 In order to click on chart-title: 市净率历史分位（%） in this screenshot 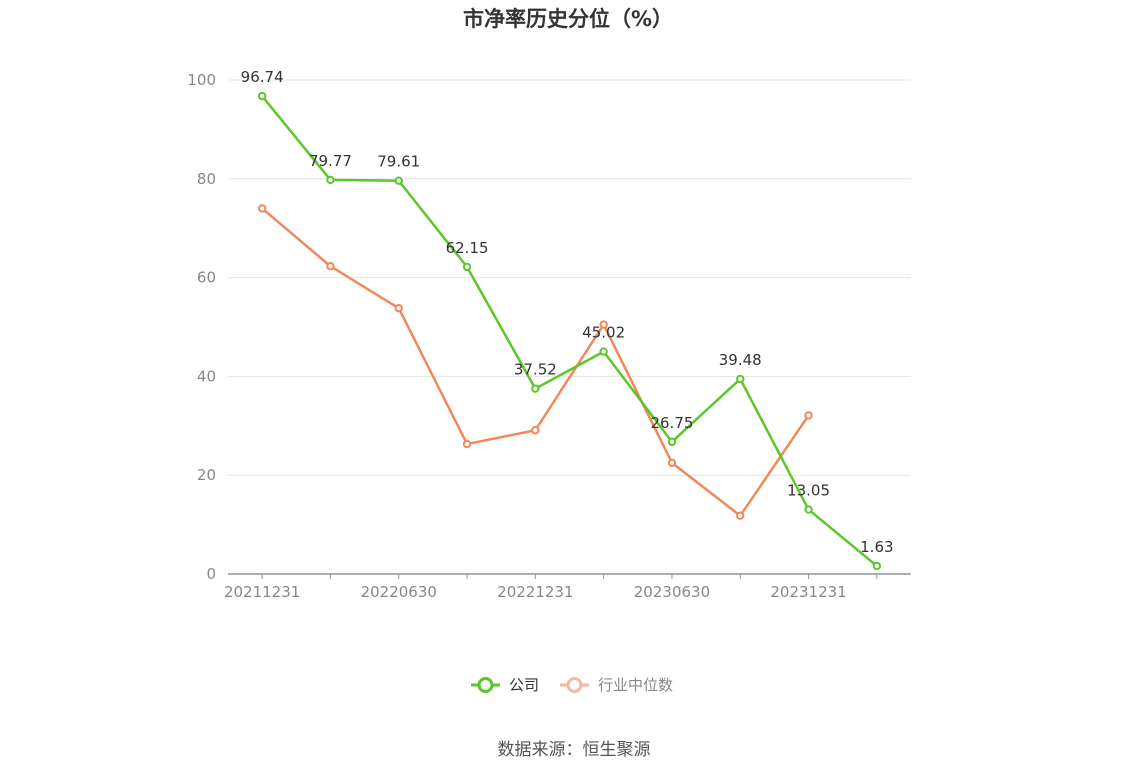, I will do `click(568, 19)`.